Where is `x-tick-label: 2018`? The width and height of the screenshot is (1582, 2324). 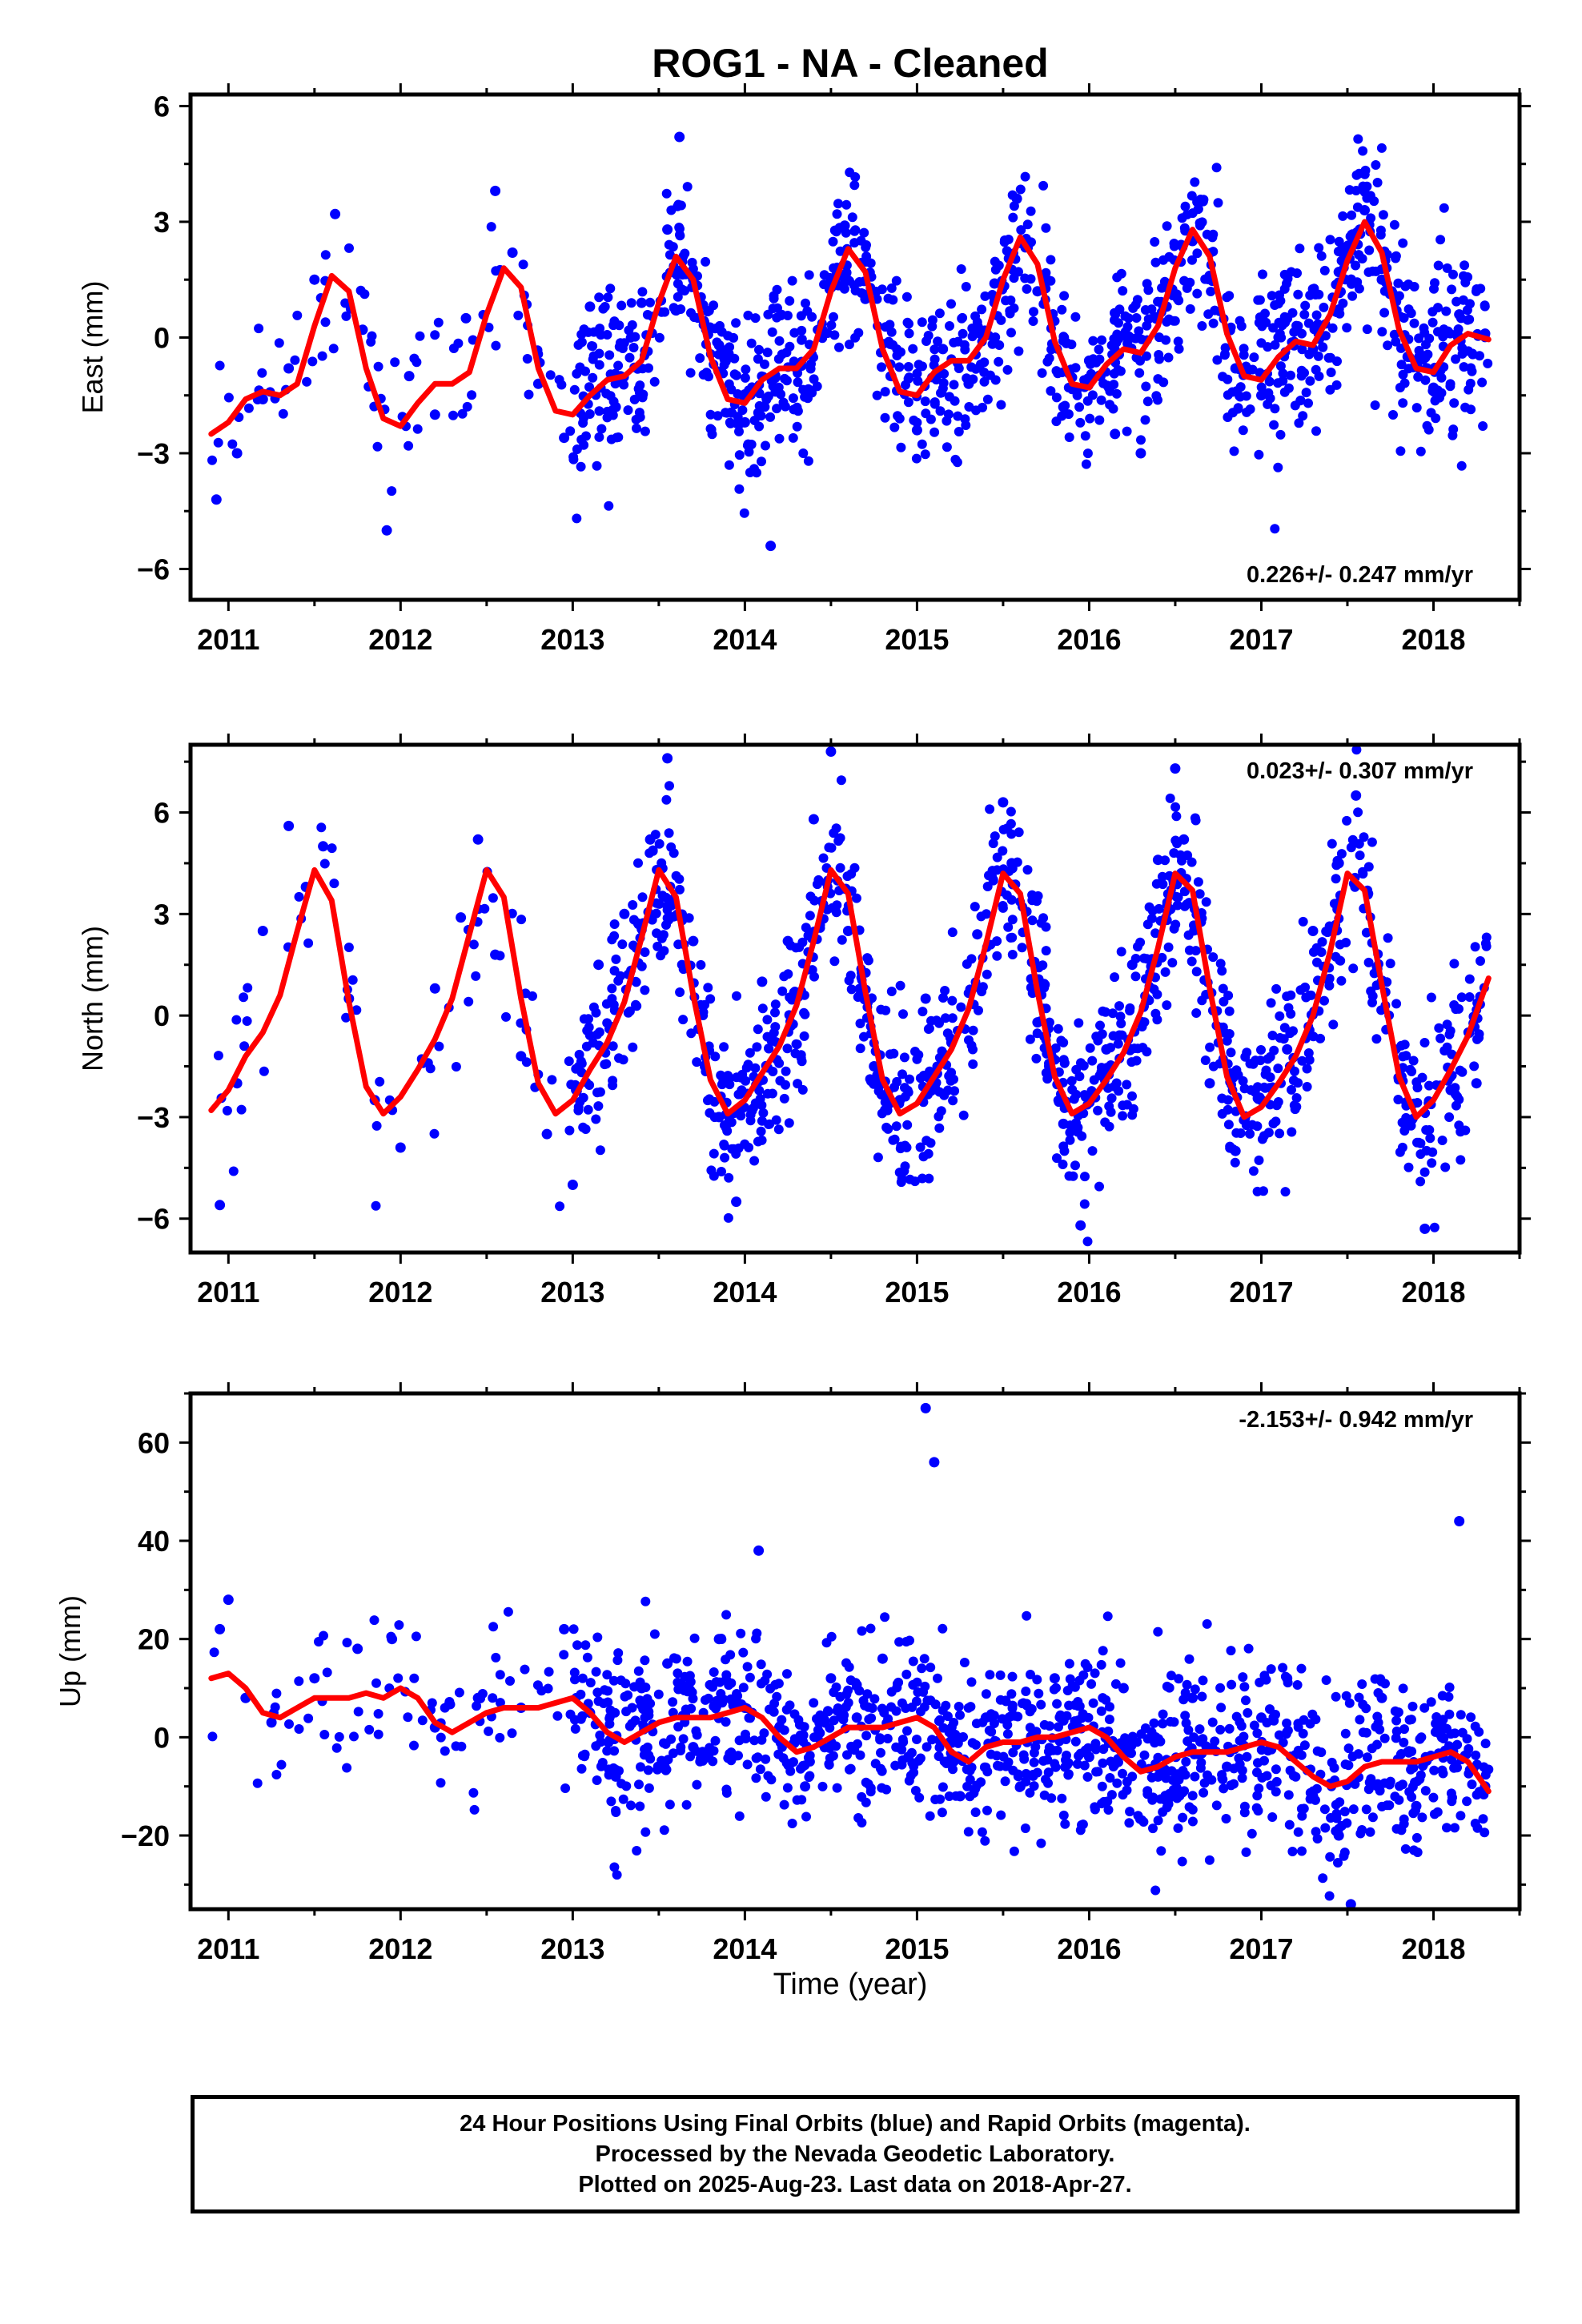
x-tick-label: 2018 is located at coordinates (1433, 639).